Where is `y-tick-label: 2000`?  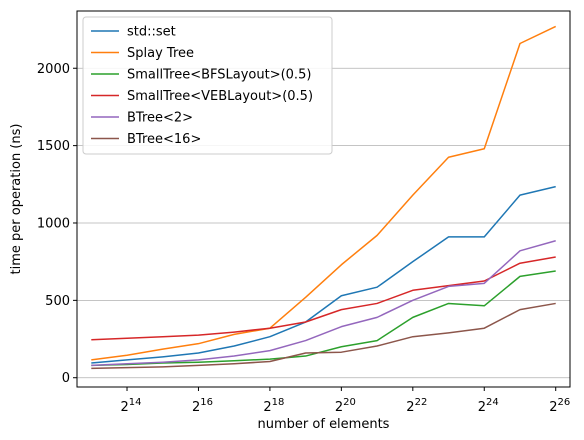
y-tick-label: 2000 is located at coordinates (53, 69).